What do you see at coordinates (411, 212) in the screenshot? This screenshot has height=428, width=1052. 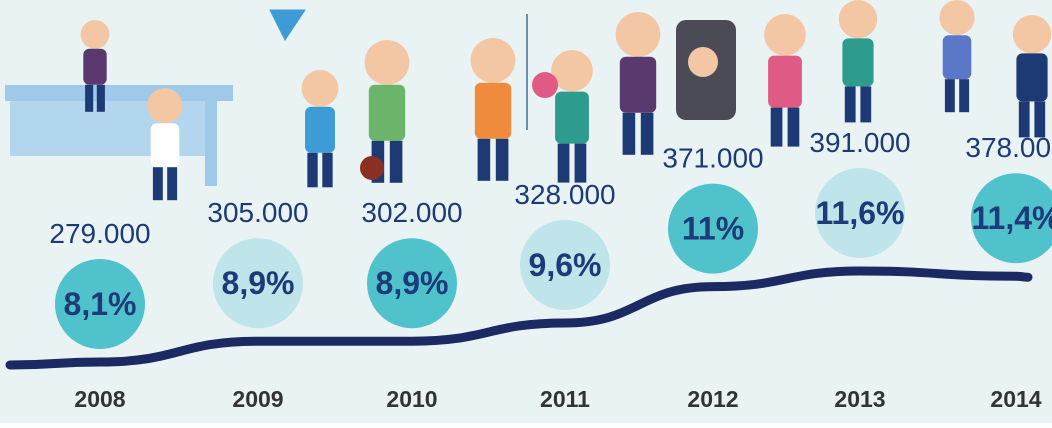 I see `value-label-2010: 302.000` at bounding box center [411, 212].